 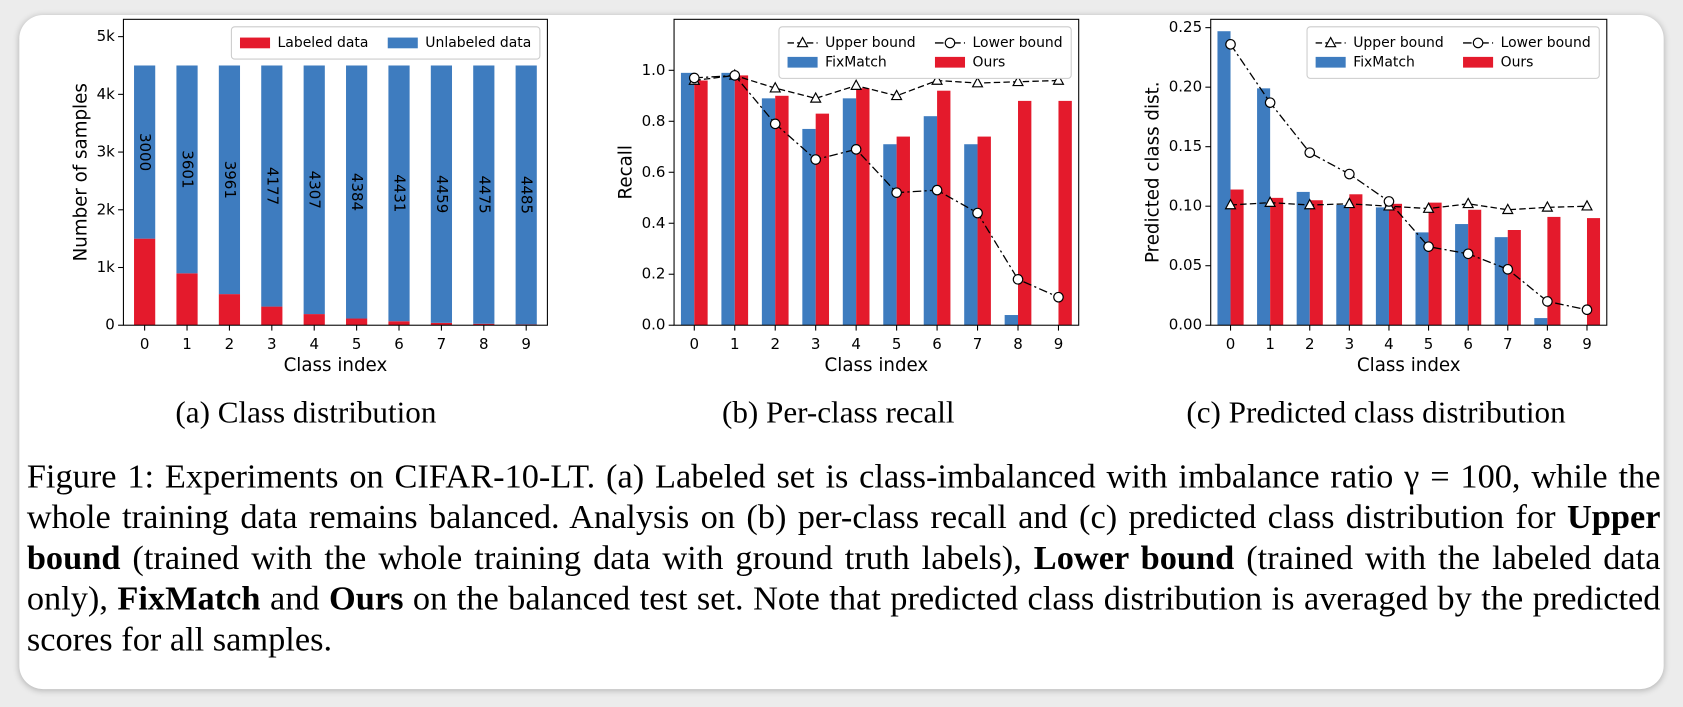 What do you see at coordinates (323, 43) in the screenshot?
I see `legend-label: Labeled data` at bounding box center [323, 43].